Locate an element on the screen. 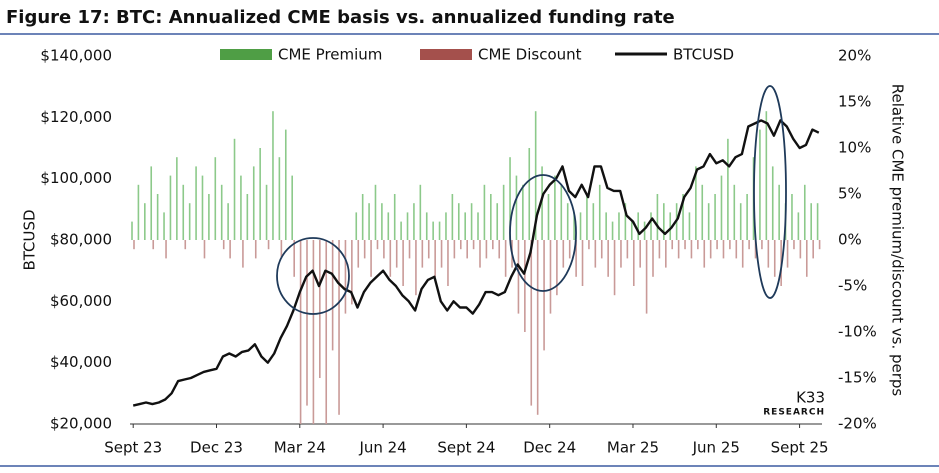 The height and width of the screenshot is (473, 939). x-tick-label: Jun 24 is located at coordinates (382, 448).